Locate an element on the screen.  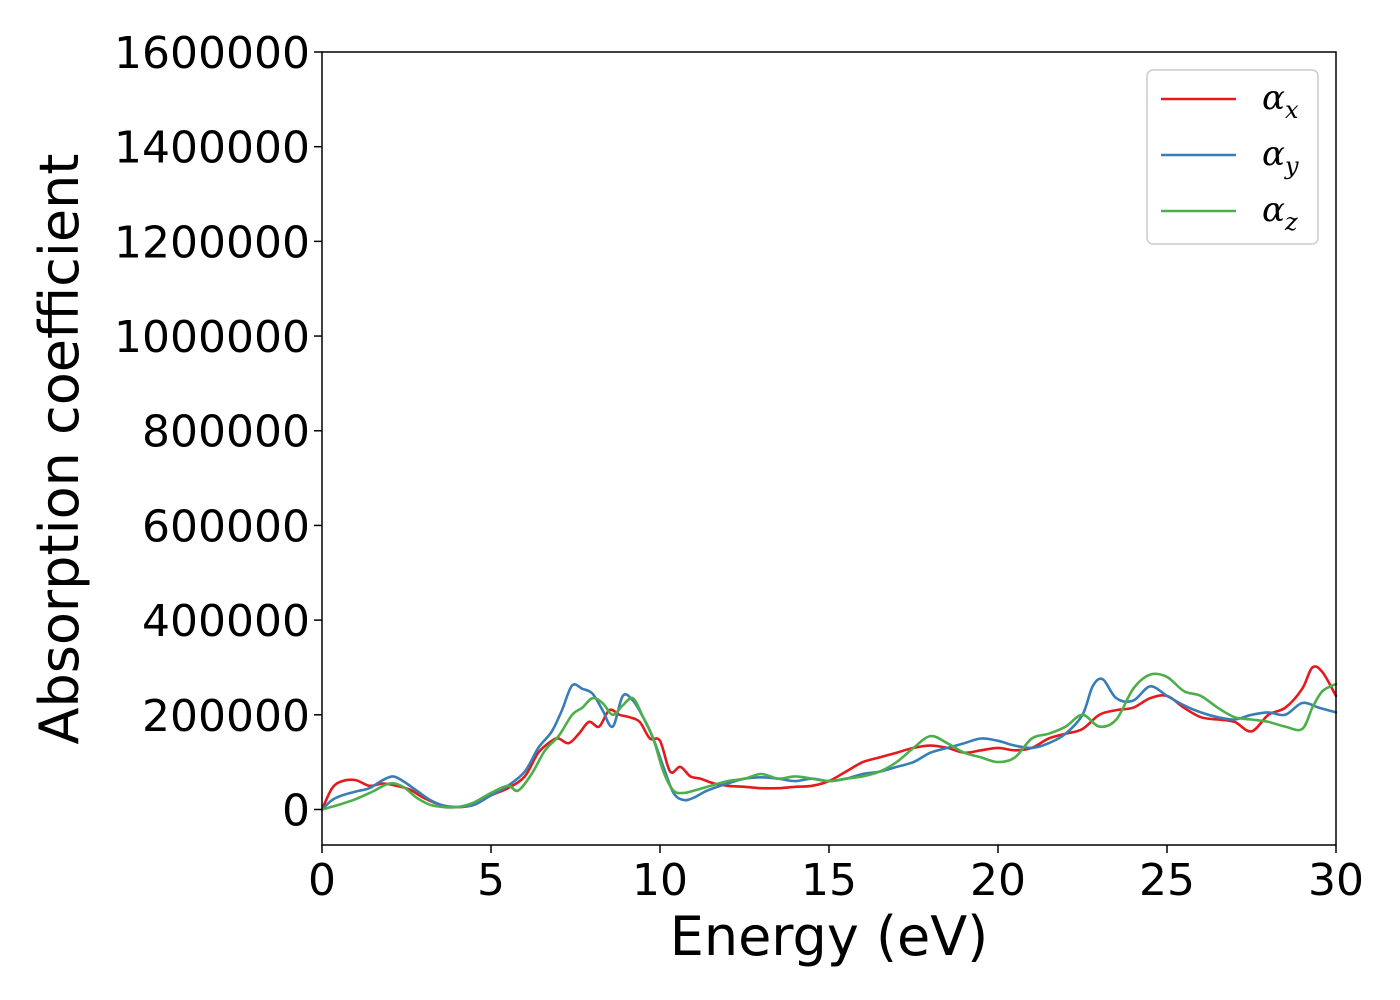
x-tick-label: 0 is located at coordinates (322, 880).